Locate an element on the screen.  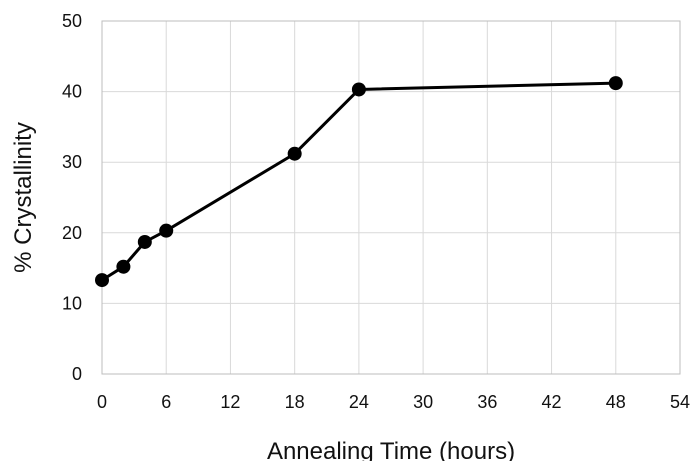
x-tick-label-9: 54 is located at coordinates (680, 402).